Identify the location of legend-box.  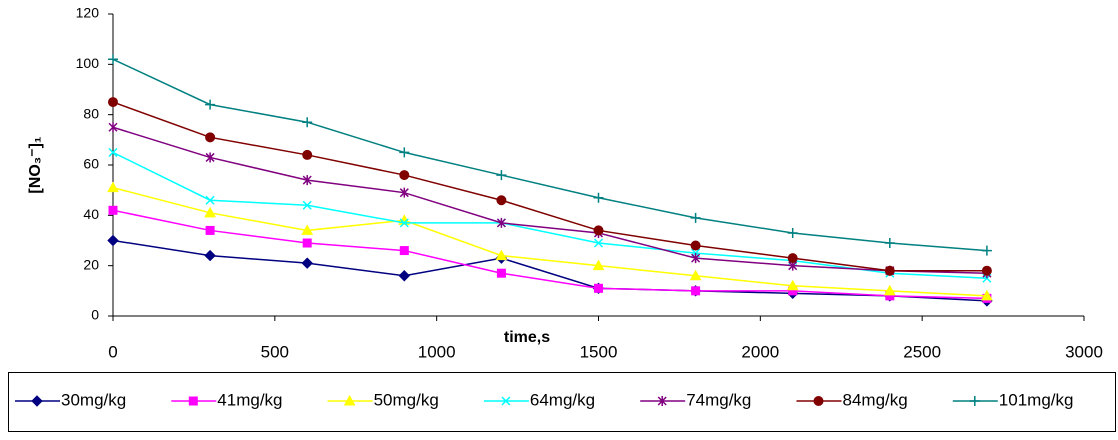
(562, 402).